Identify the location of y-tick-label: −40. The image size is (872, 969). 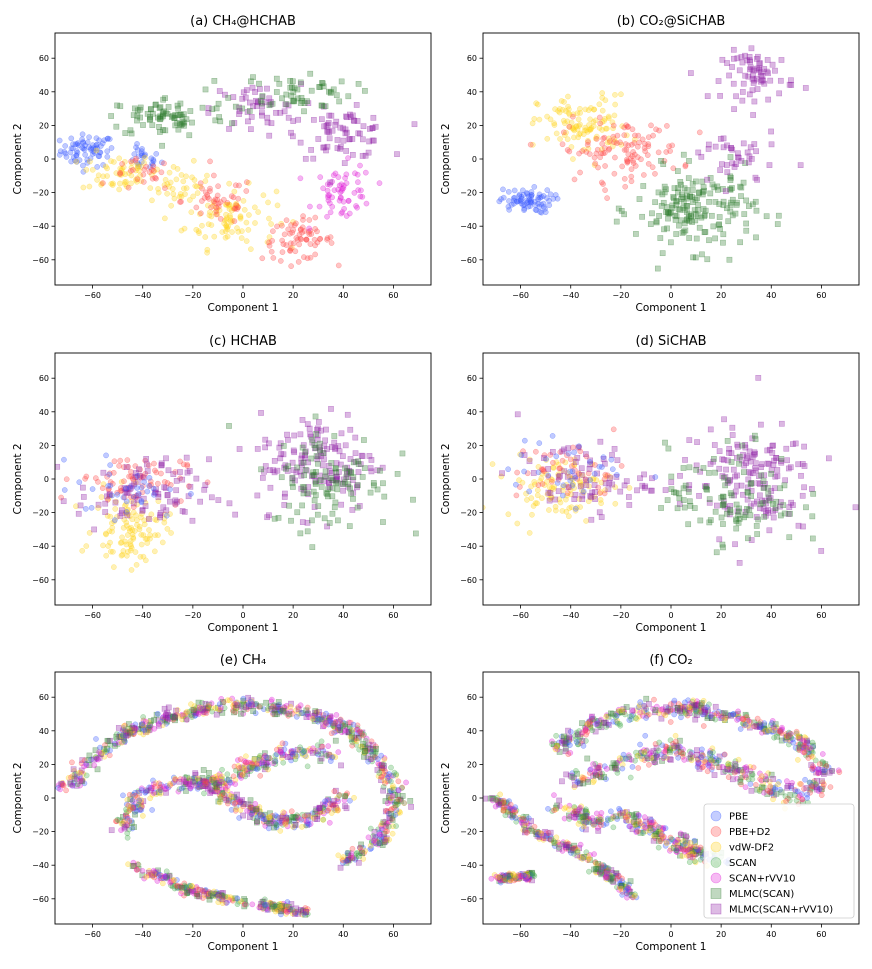
(40, 546).